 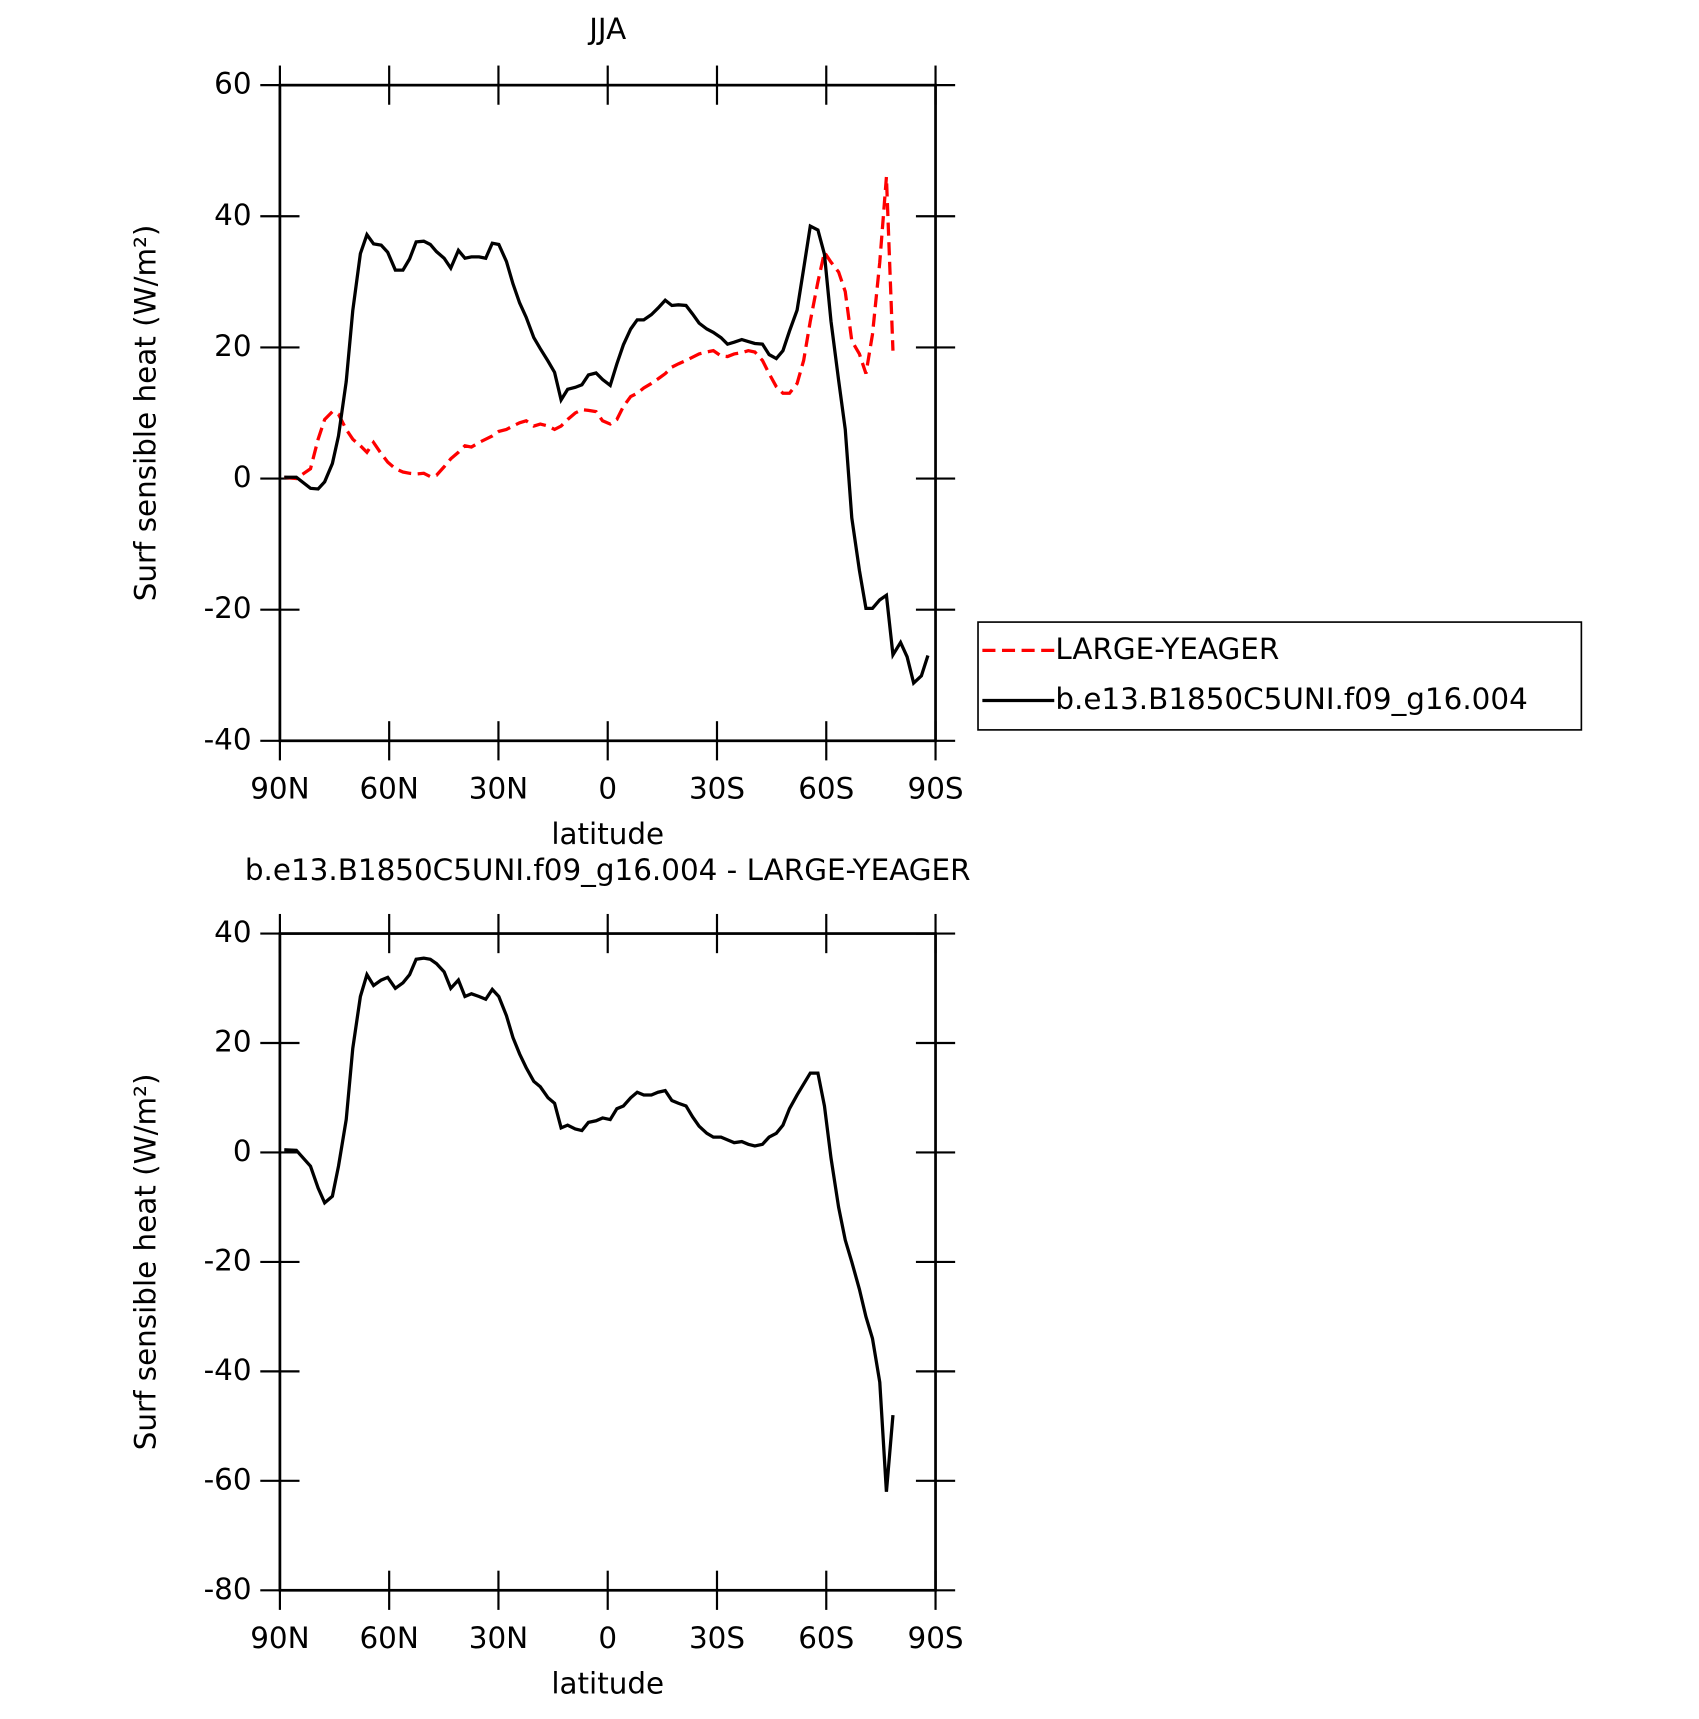 I want to click on legend-label: LARGE-YEAGER, so click(x=1167, y=649).